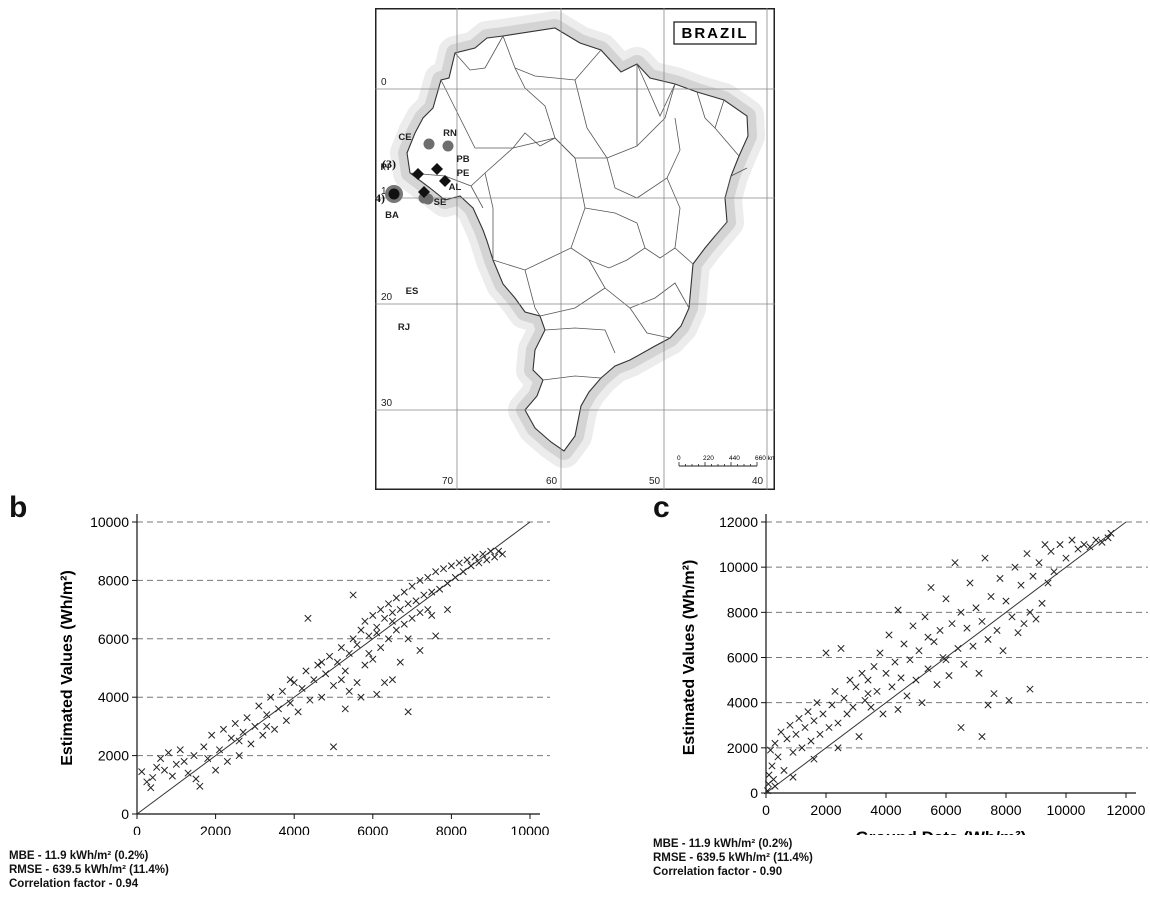 The height and width of the screenshot is (899, 1150). I want to click on site-label: (3), so click(389, 164).